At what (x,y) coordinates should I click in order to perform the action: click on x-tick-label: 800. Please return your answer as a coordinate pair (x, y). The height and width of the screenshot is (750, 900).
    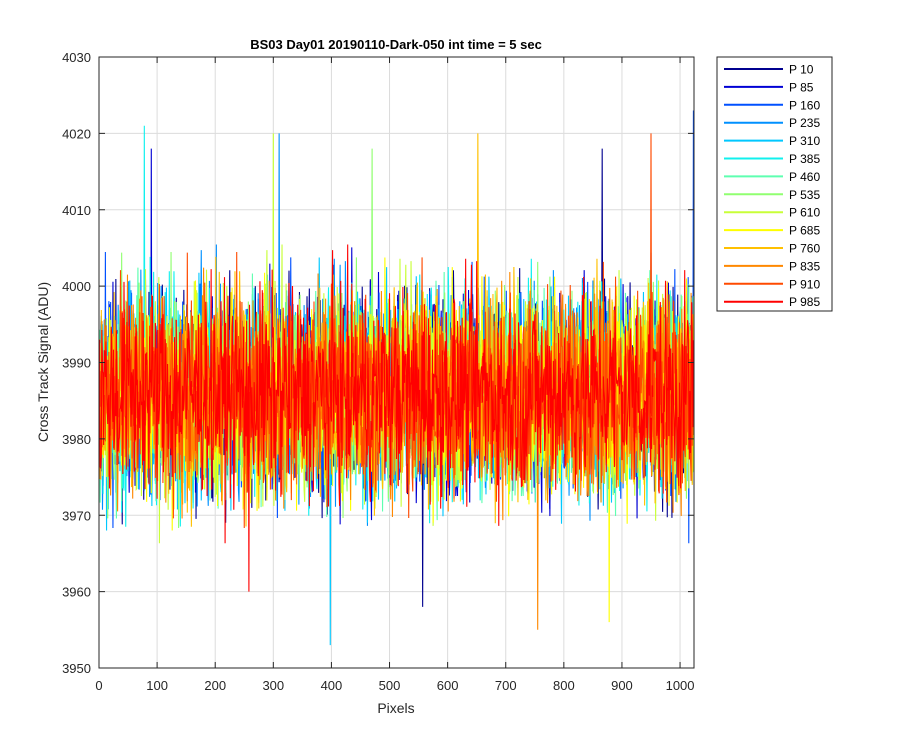
    Looking at the image, I should click on (564, 685).